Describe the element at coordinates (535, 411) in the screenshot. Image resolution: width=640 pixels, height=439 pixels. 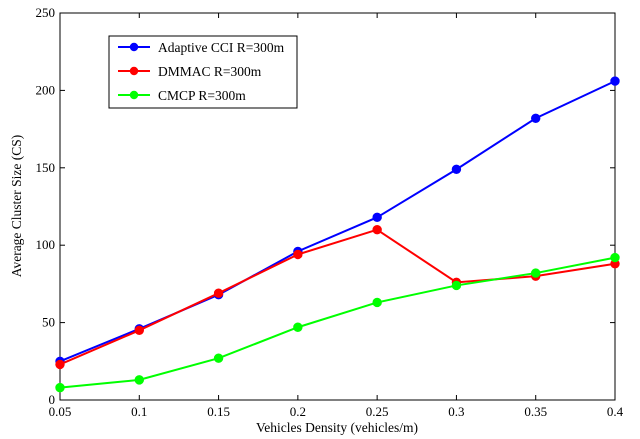
I see `x-tick-label: 0.35` at that location.